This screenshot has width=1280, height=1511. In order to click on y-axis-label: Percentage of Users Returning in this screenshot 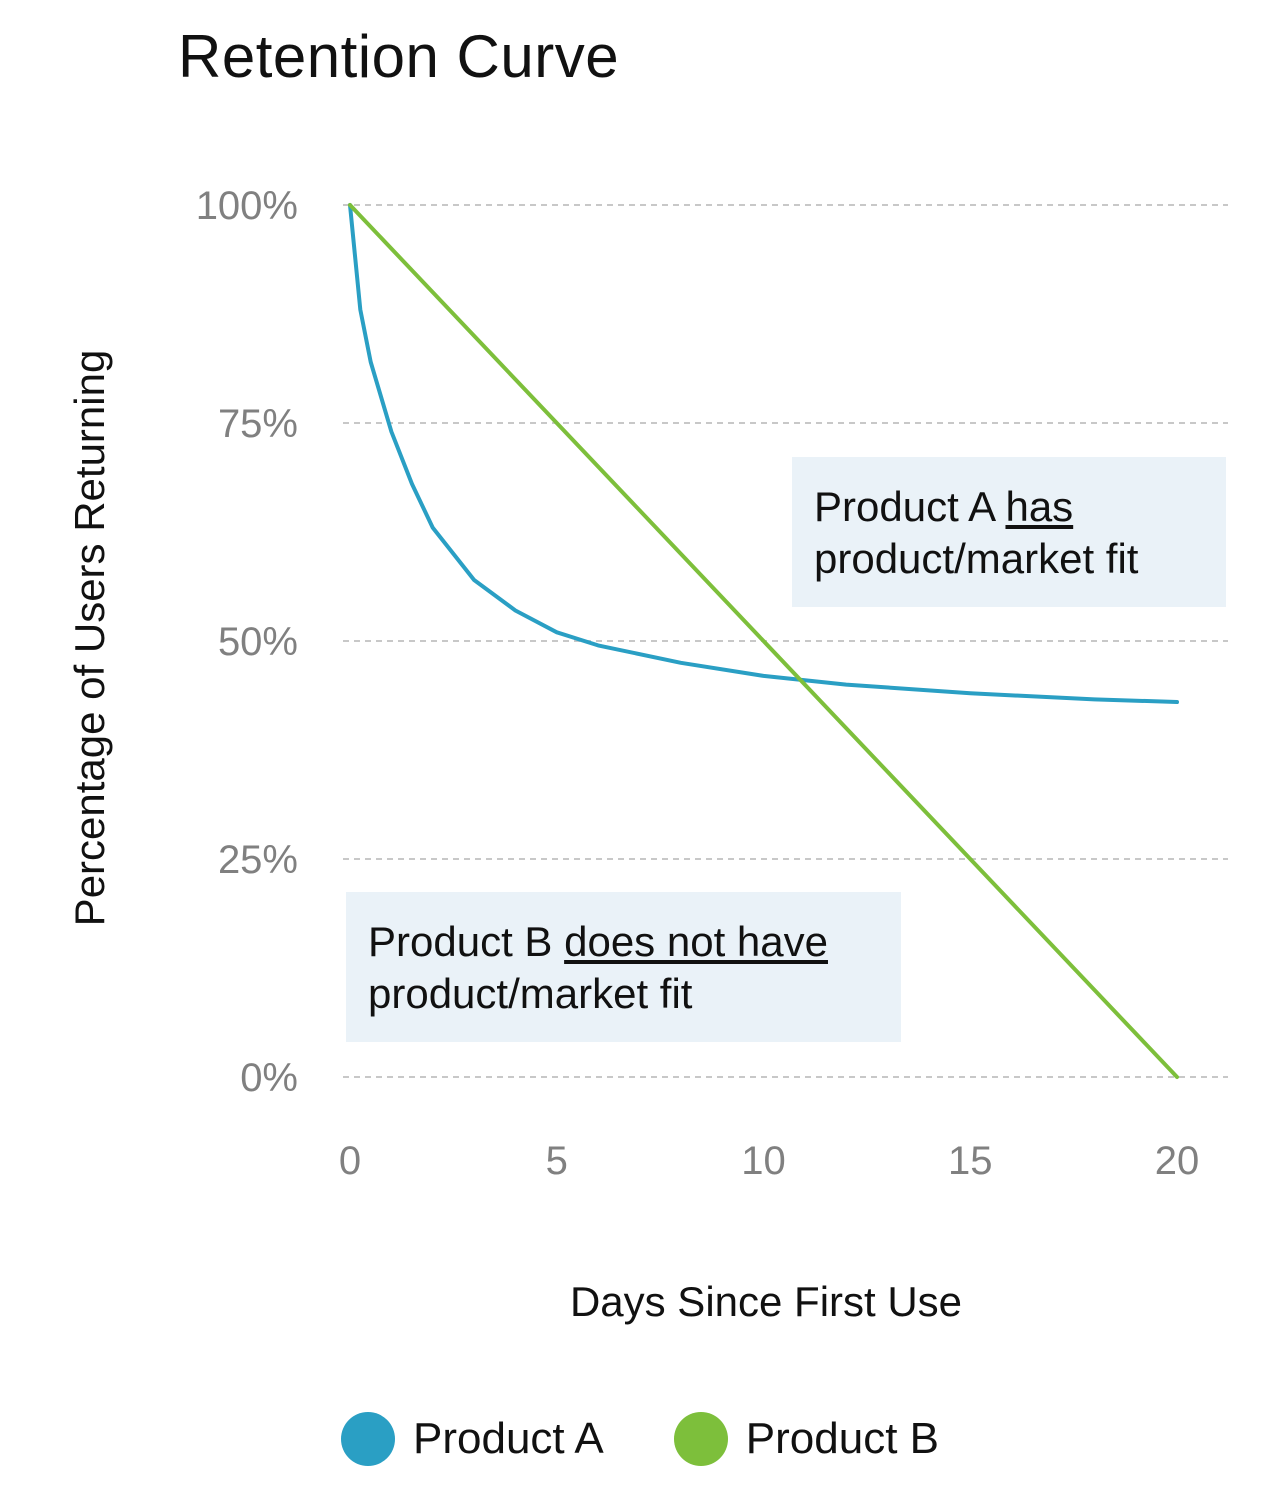, I will do `click(89, 638)`.